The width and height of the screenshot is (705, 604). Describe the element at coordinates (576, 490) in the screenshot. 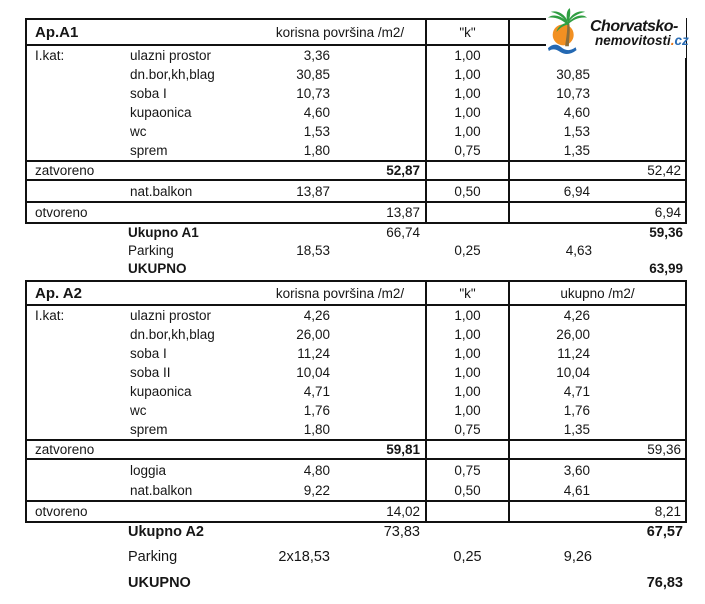

I see `room-total: 4,61` at that location.